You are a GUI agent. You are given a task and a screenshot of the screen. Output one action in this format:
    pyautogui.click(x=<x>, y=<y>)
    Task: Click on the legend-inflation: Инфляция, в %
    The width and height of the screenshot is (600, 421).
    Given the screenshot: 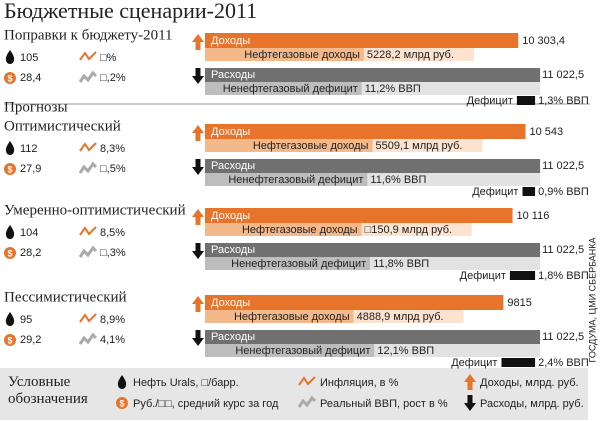 What is the action you would take?
    pyautogui.click(x=359, y=383)
    